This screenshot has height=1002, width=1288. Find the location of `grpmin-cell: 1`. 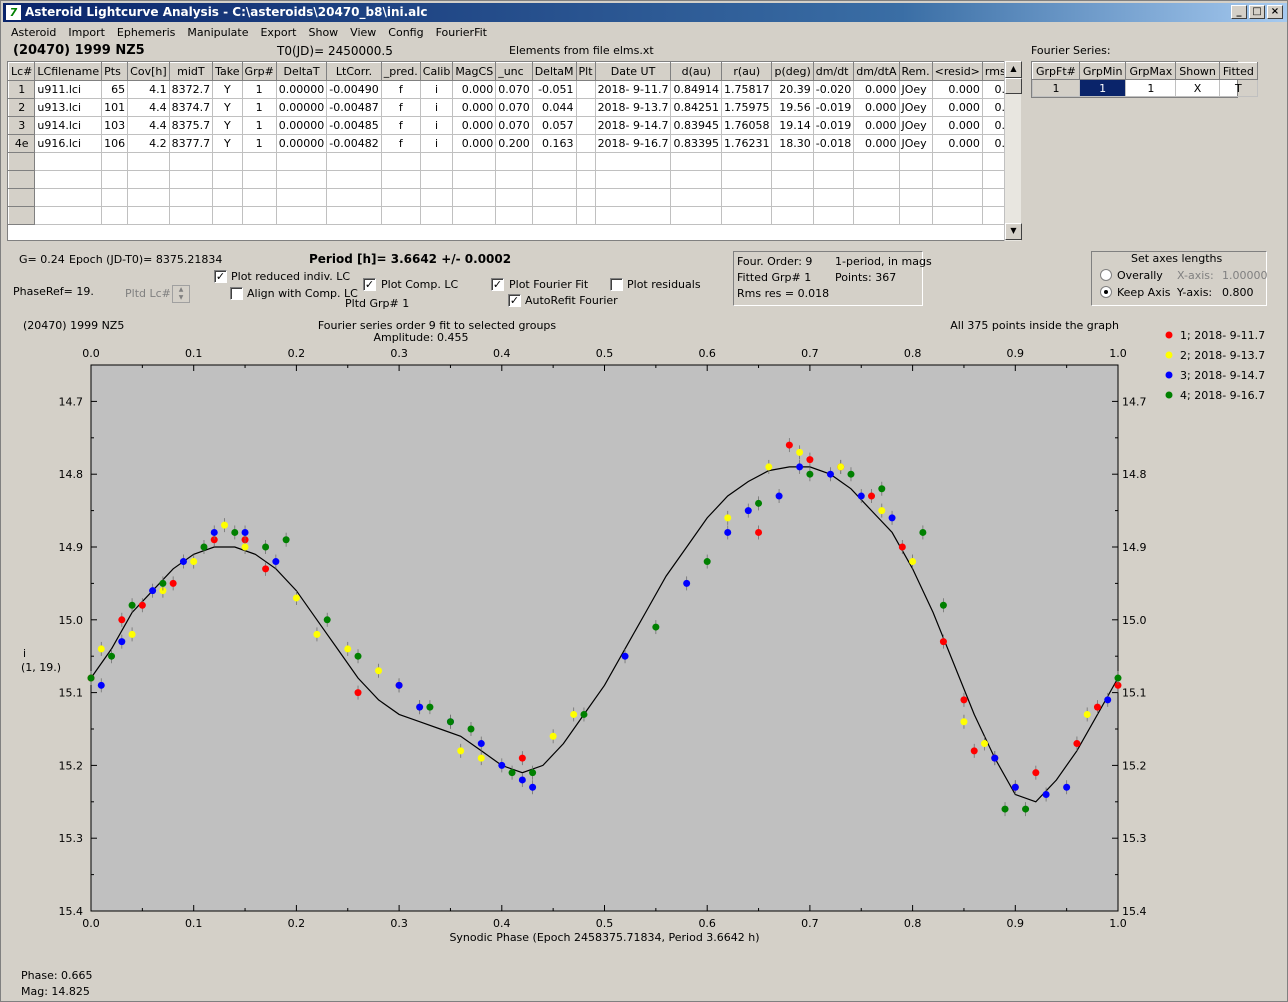

grpmin-cell: 1 is located at coordinates (1102, 88).